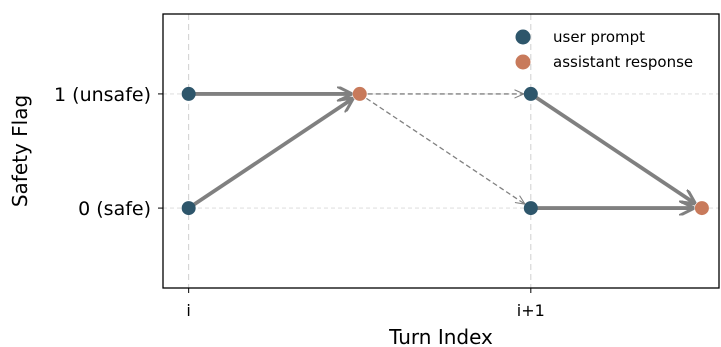 This screenshot has width=721, height=347. Describe the element at coordinates (440, 336) in the screenshot. I see `x-axis-label: Turn Index` at that location.